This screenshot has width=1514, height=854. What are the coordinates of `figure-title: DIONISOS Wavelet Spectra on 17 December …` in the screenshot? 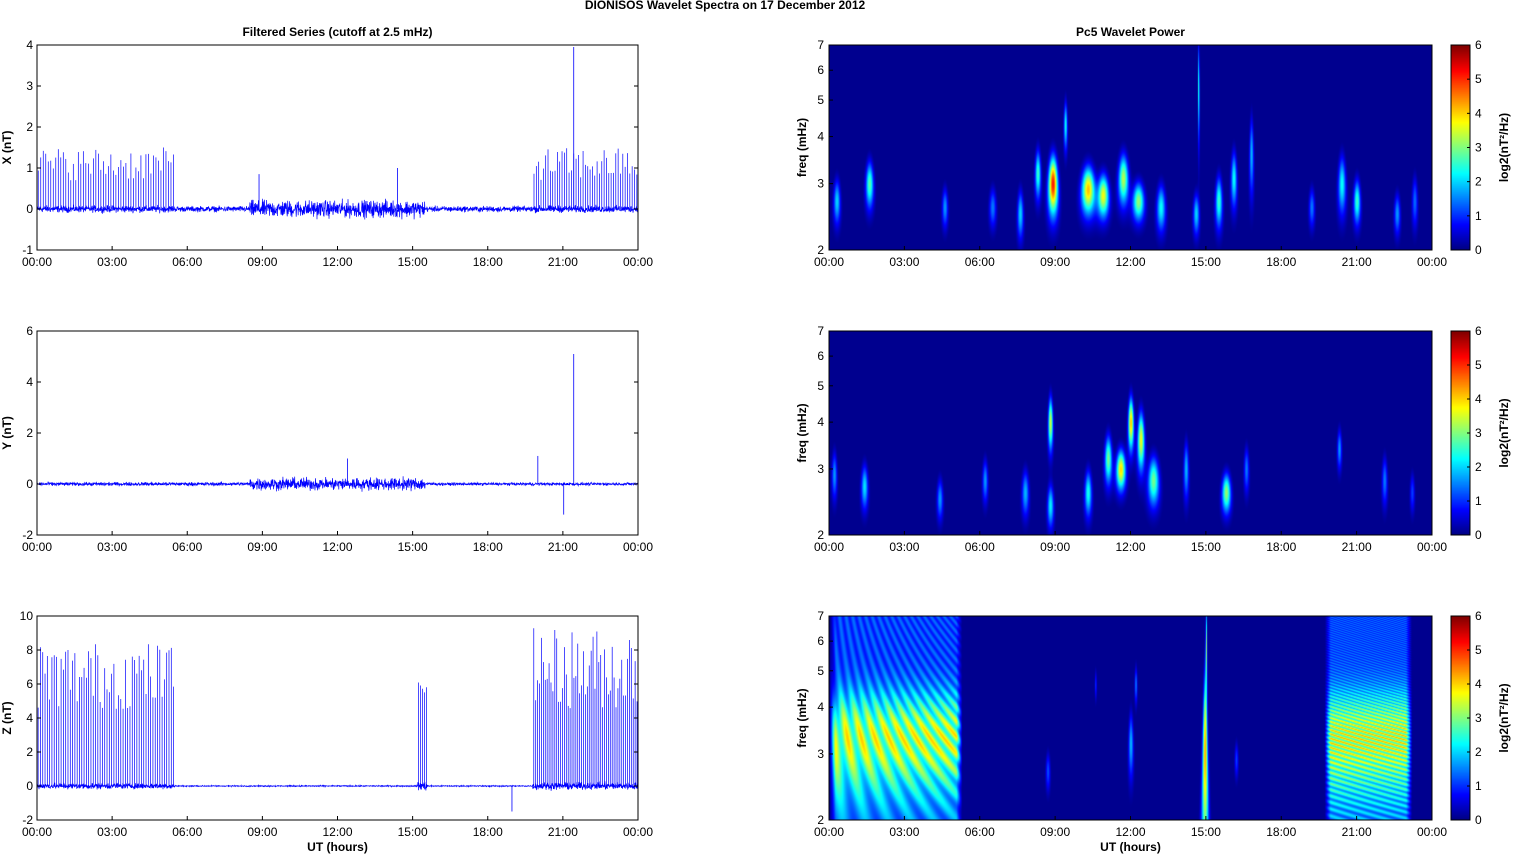 It's located at (725, 6).